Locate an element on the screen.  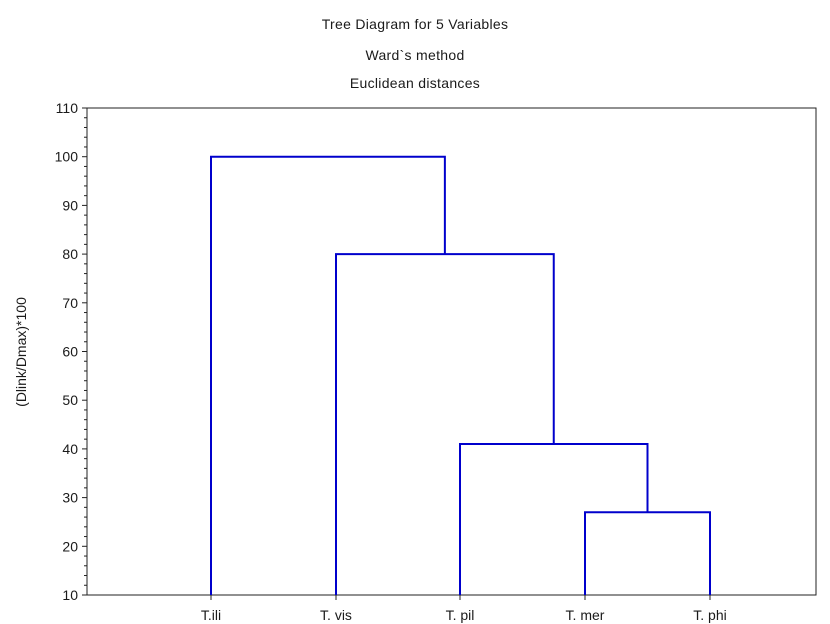
leaf-label: T. vis is located at coordinates (336, 615).